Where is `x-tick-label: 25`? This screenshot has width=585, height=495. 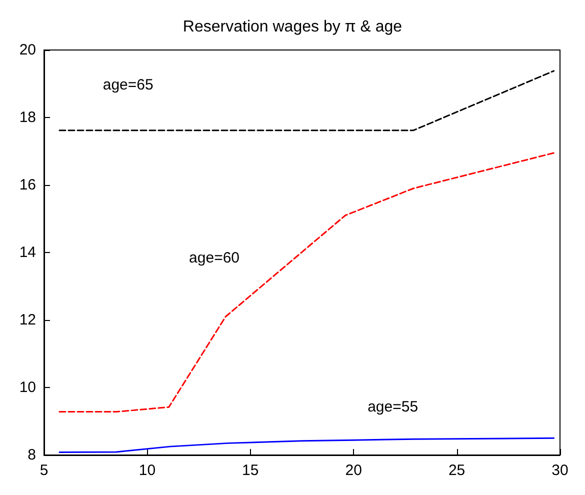 x-tick-label: 25 is located at coordinates (457, 470).